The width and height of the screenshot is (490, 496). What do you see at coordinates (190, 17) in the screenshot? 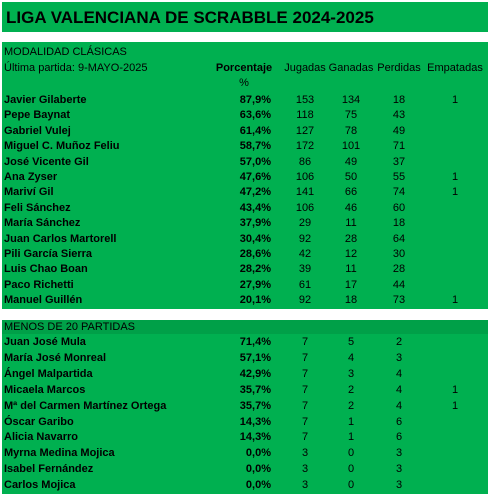
I see `title: LIGA VALENCIANA DE SCRABBLE 2024-2025` at bounding box center [190, 17].